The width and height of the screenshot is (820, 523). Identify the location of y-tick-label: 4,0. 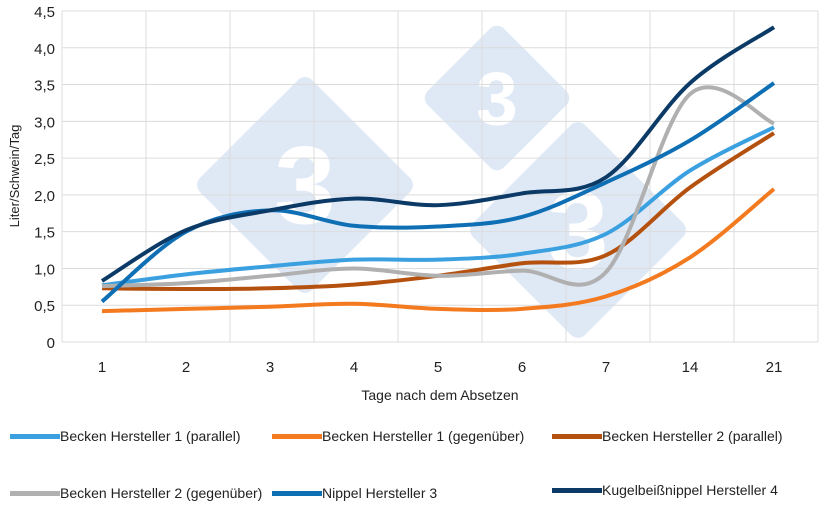
(44, 49).